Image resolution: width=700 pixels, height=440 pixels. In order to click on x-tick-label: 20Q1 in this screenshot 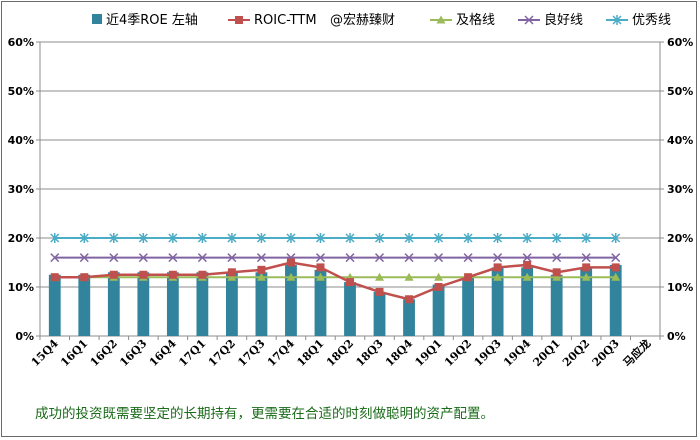, I will do `click(547, 353)`.